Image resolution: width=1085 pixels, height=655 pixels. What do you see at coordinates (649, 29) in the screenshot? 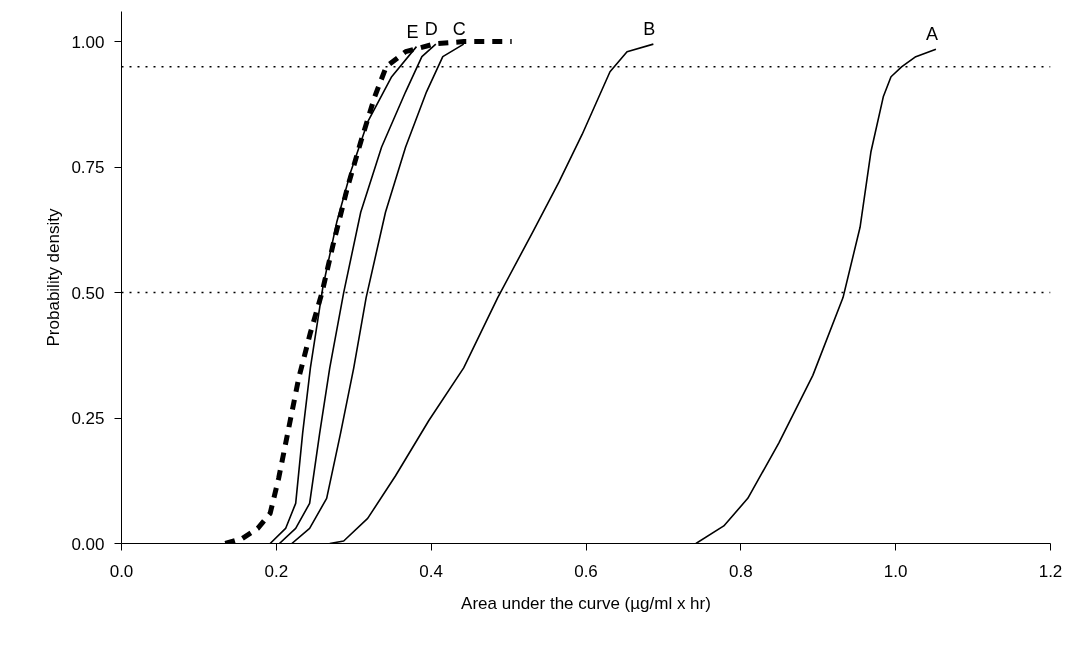
I see `series-label: B` at bounding box center [649, 29].